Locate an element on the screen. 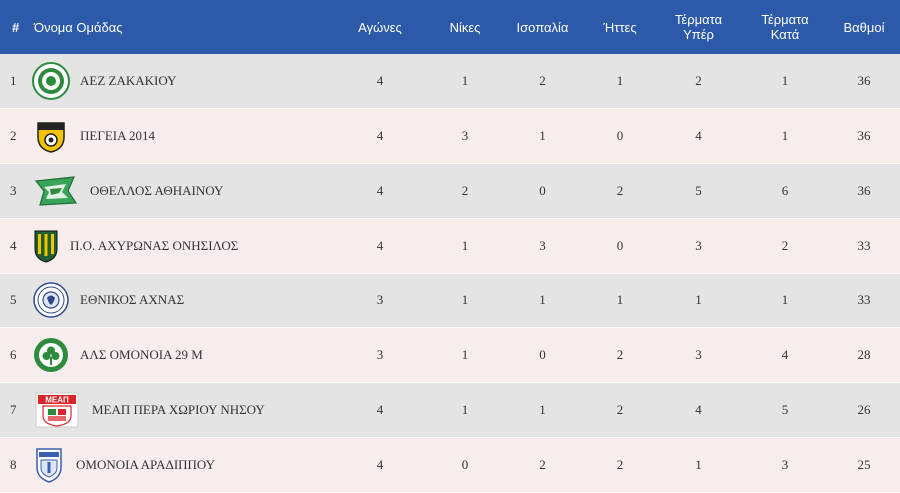 Image resolution: width=900 pixels, height=493 pixels. team-cell: ΑΛΣ ΟΜΟΝΟΙΑ 29 Μ is located at coordinates (180, 355).